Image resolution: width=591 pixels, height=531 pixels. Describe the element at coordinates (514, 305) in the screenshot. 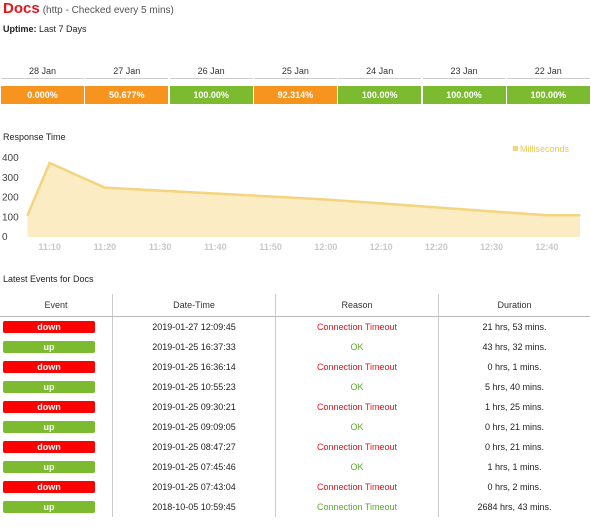

I see `col-duration: Duration` at that location.